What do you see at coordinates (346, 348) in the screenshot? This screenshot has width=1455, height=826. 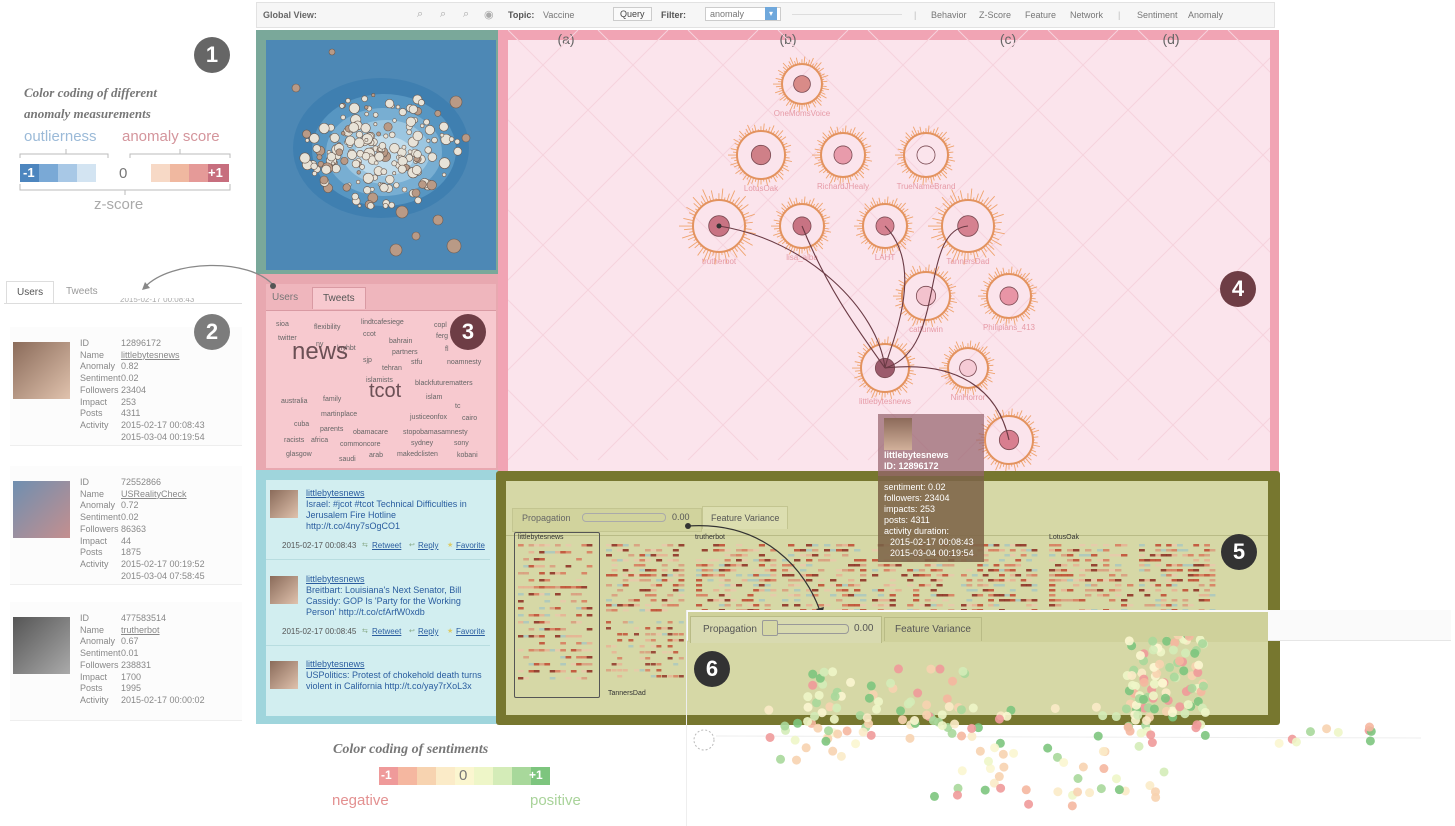 I see `cloud-word: lnyhbt` at bounding box center [346, 348].